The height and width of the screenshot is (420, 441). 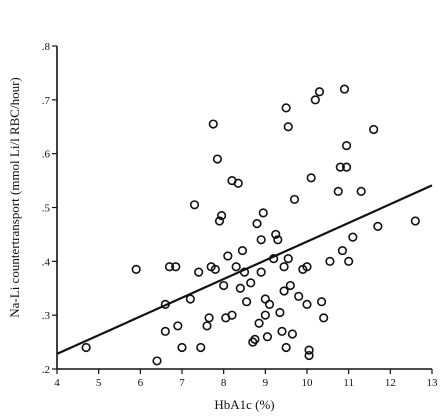 What do you see at coordinates (433, 383) in the screenshot?
I see `x-tick-label: 13` at bounding box center [433, 383].